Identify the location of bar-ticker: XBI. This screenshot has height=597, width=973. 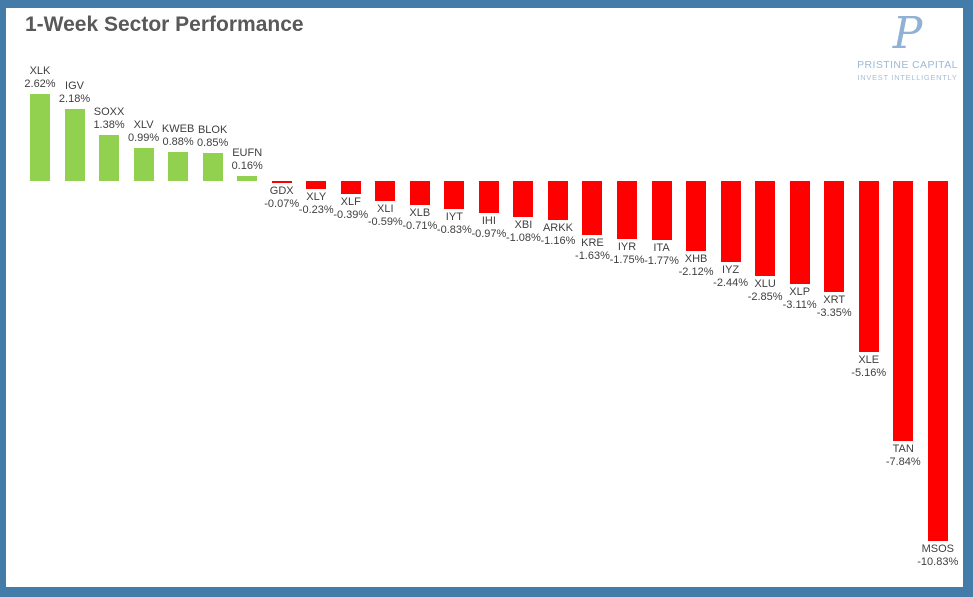
(523, 224).